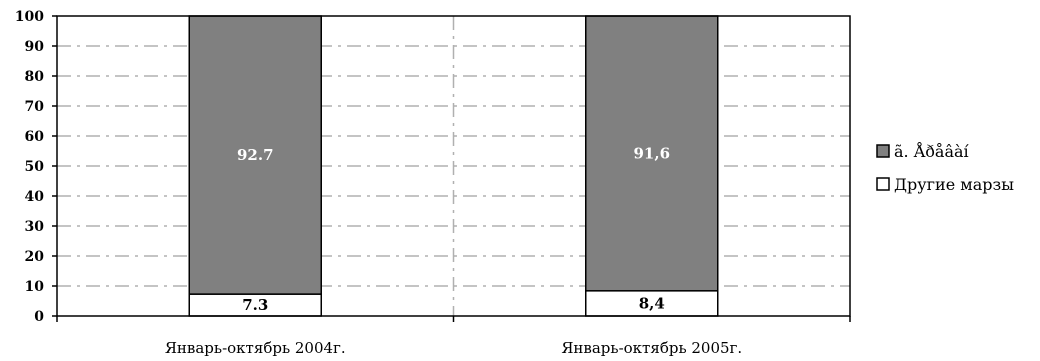  Describe the element at coordinates (35, 227) in the screenshot. I see `y-tick-label-3: 30` at that location.